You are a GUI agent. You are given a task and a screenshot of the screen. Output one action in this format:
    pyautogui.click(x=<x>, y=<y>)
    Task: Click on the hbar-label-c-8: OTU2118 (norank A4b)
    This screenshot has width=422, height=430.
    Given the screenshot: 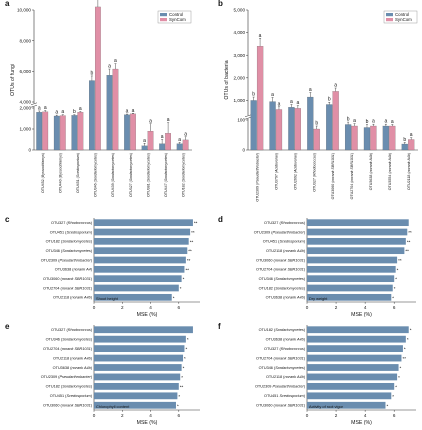 What is the action you would take?
    pyautogui.click(x=73, y=298)
    